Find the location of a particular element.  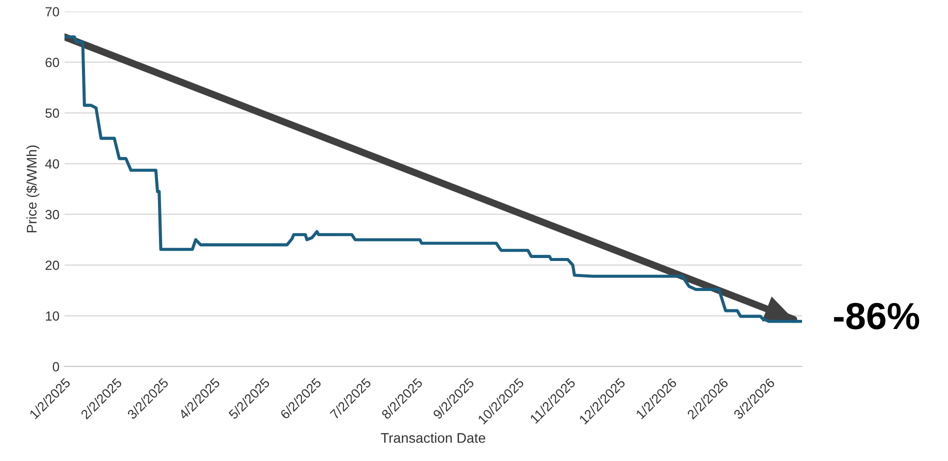

y-tick-label: 60 is located at coordinates (53, 63).